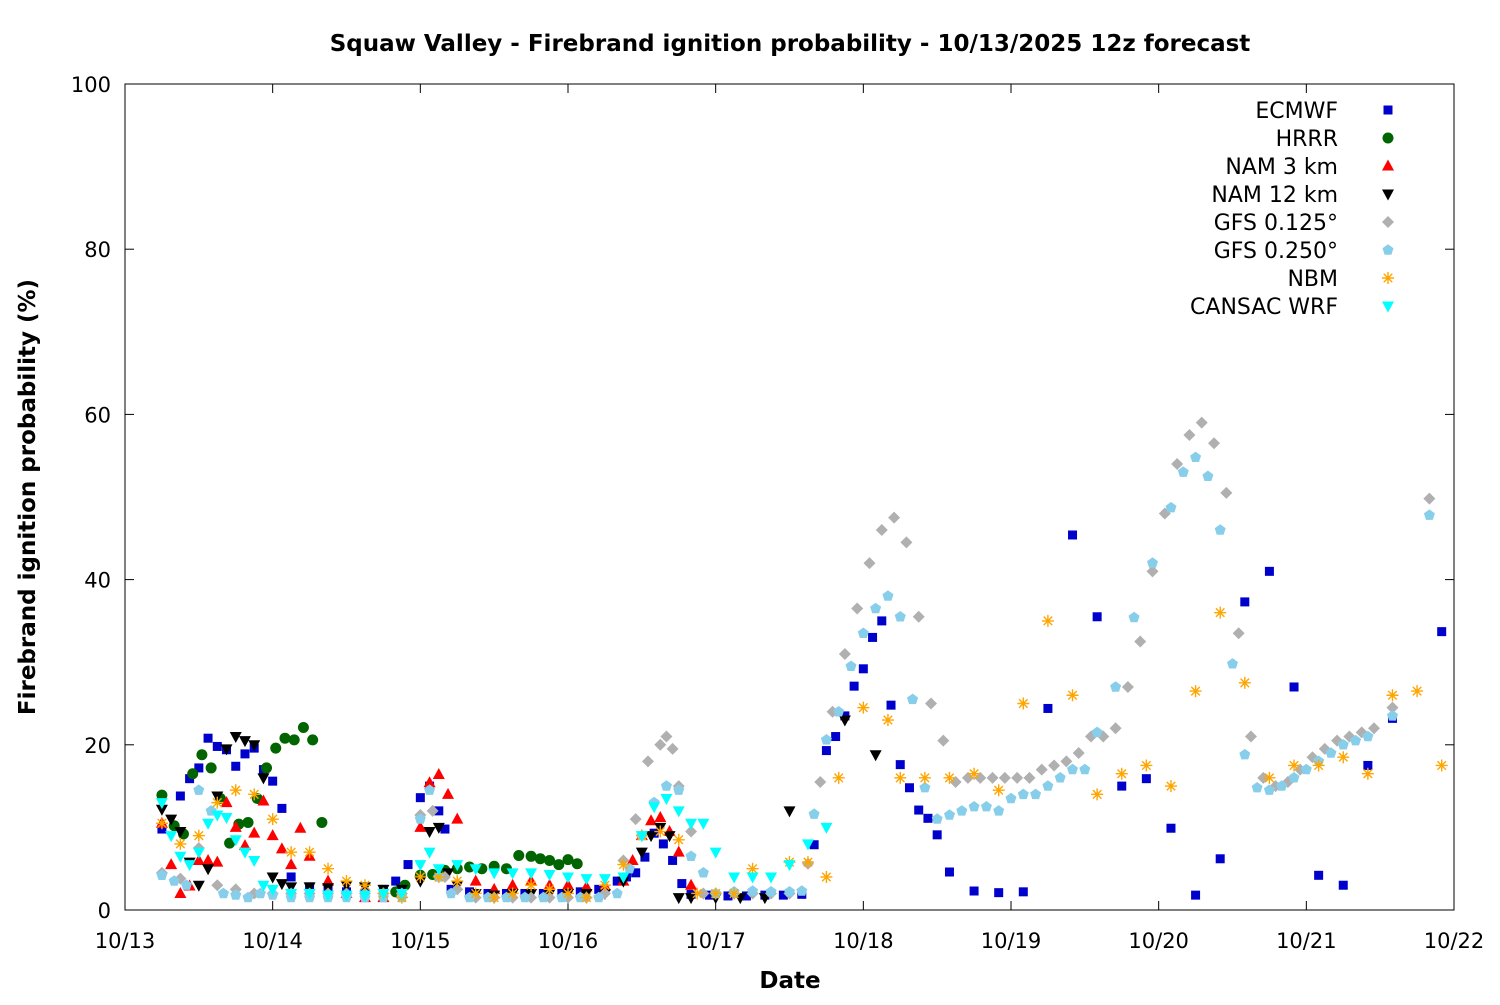 The height and width of the screenshot is (1005, 1500). Describe the element at coordinates (1276, 223) in the screenshot. I see `legend-label: GFS 0.125°` at that location.